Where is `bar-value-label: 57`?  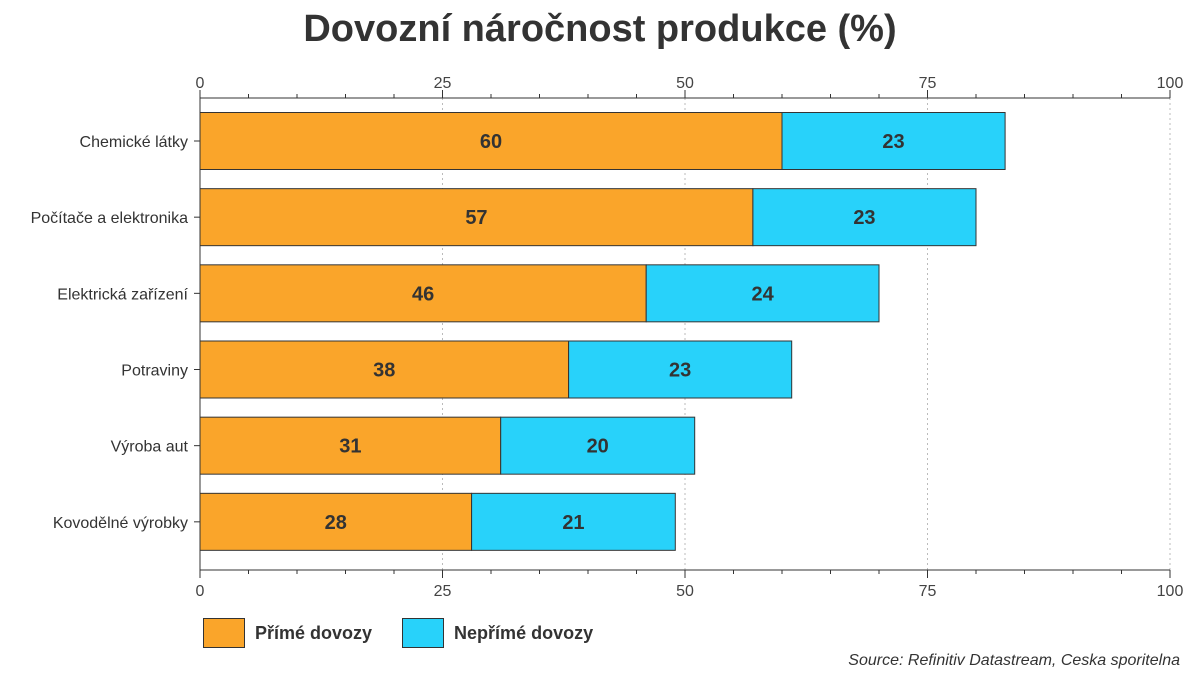 bar-value-label: 57 is located at coordinates (476, 218).